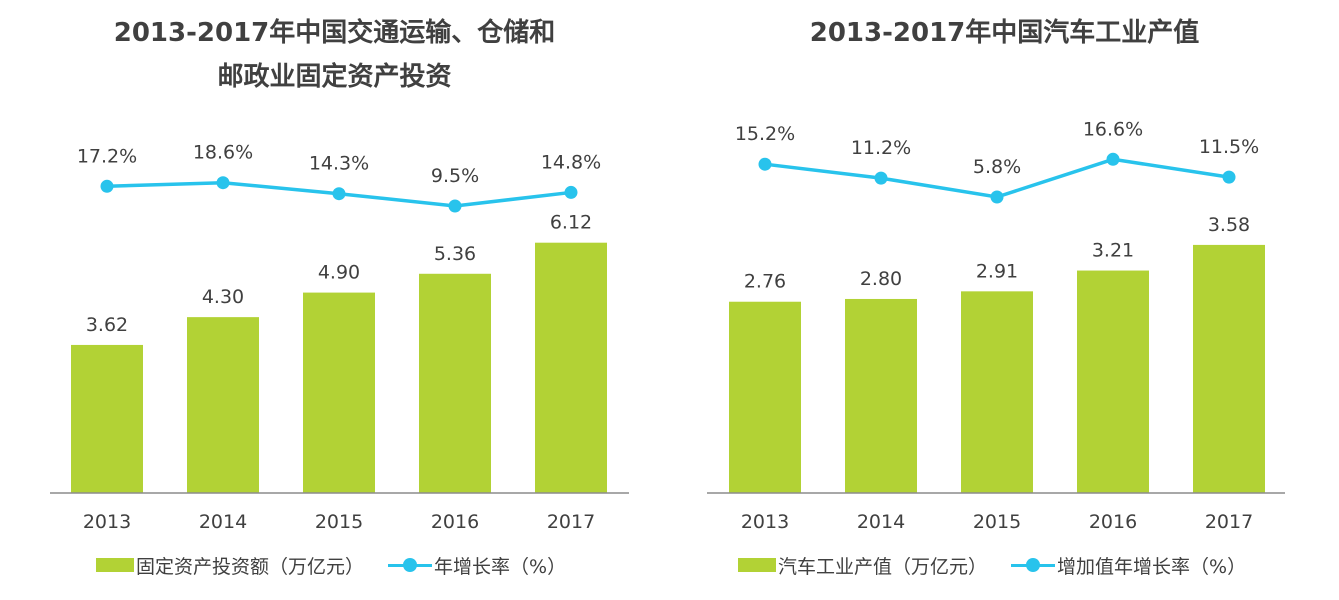 This screenshot has width=1339, height=600. I want to click on legend: 固定资产投资额（万亿元） 年增长率（%）, so click(343, 565).